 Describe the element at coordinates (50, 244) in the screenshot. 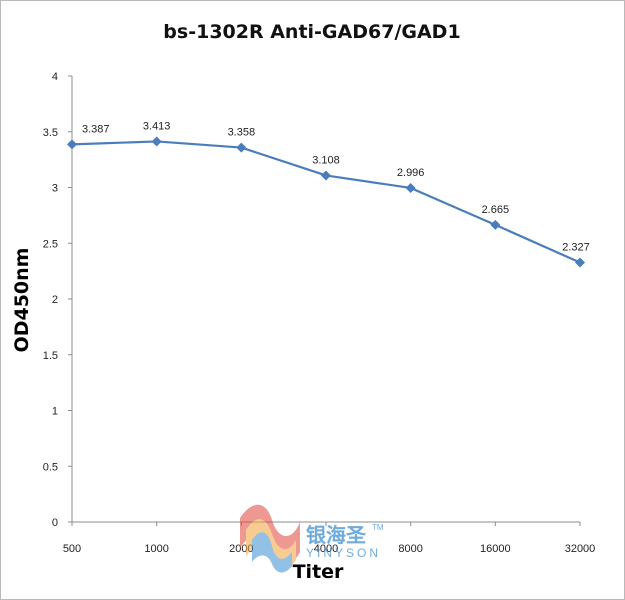

I see `y-tick-label: 2.5` at that location.